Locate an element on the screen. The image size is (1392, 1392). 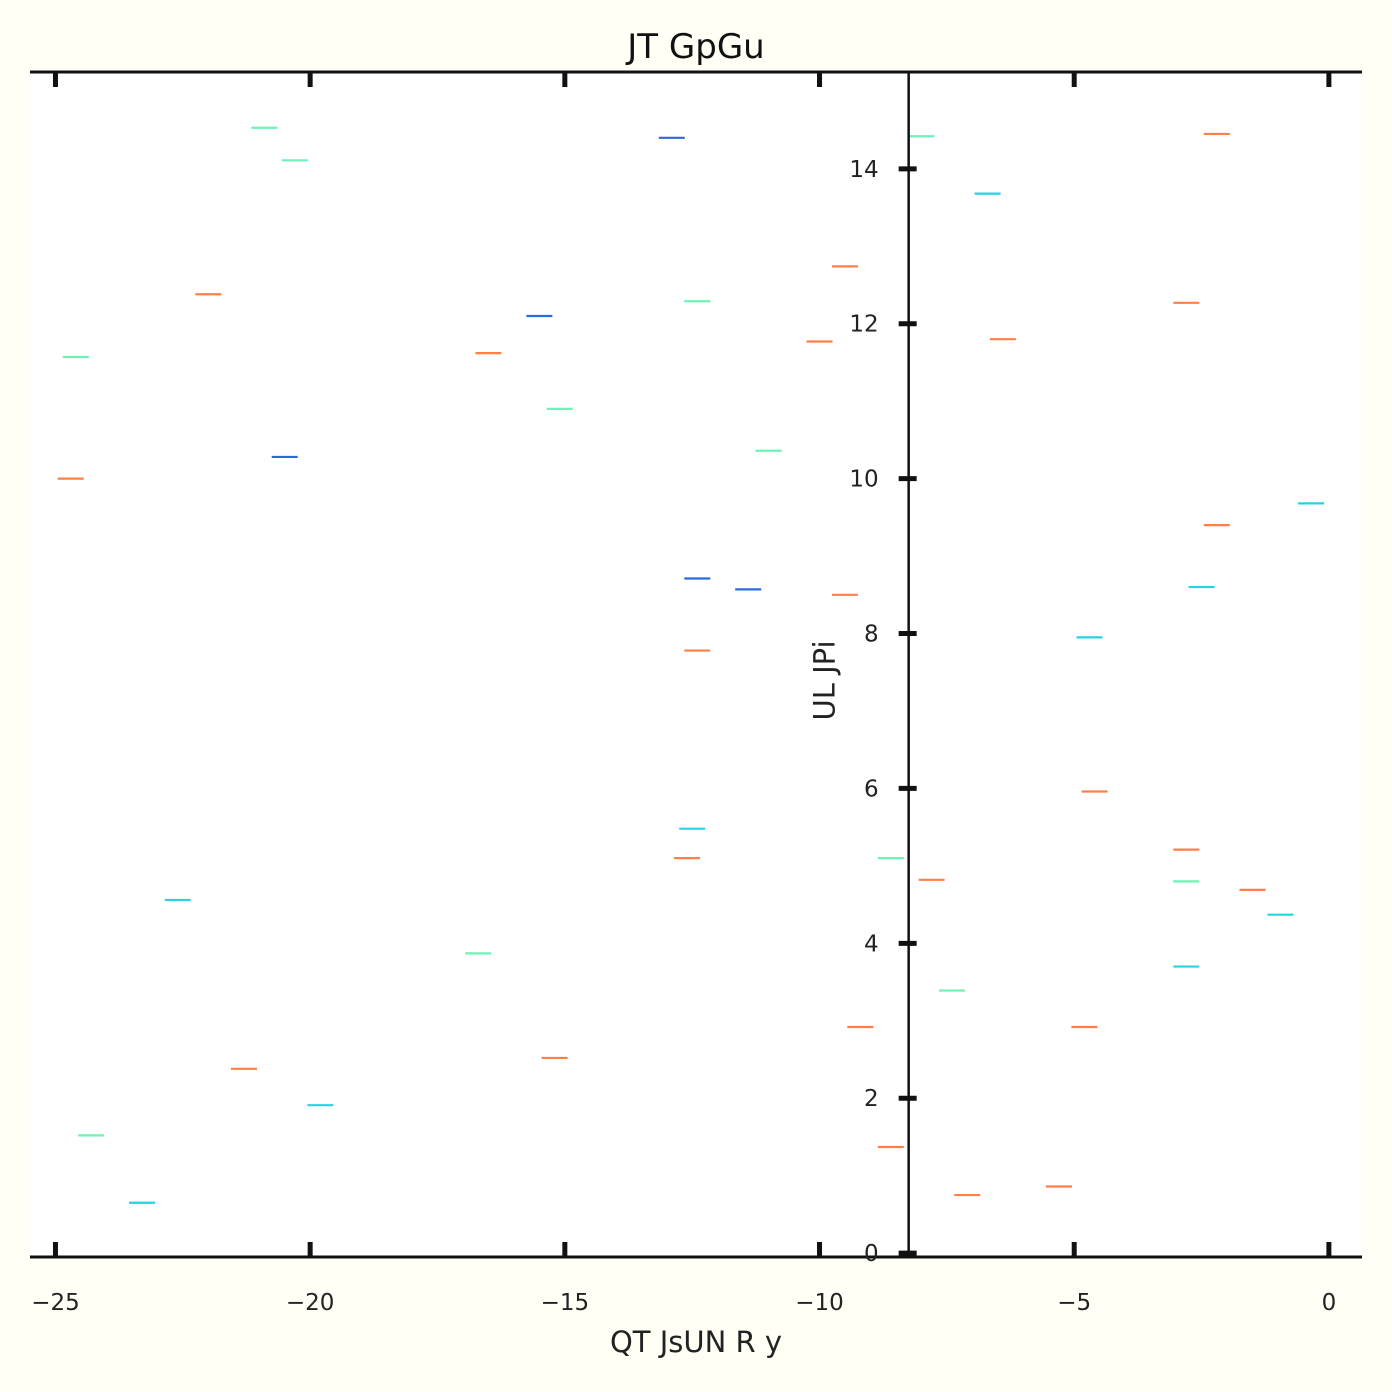
y-tick-label: 14 is located at coordinates (863, 170).